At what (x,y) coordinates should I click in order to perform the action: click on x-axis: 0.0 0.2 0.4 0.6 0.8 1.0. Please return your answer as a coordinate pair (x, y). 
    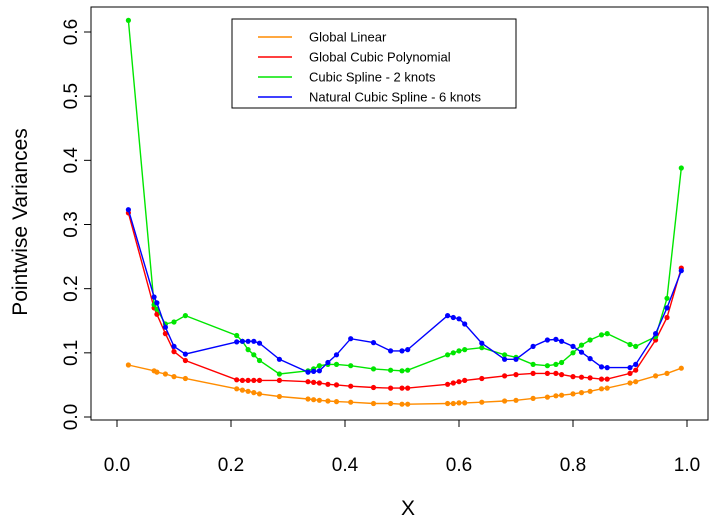
    Looking at the image, I should click on (402, 448).